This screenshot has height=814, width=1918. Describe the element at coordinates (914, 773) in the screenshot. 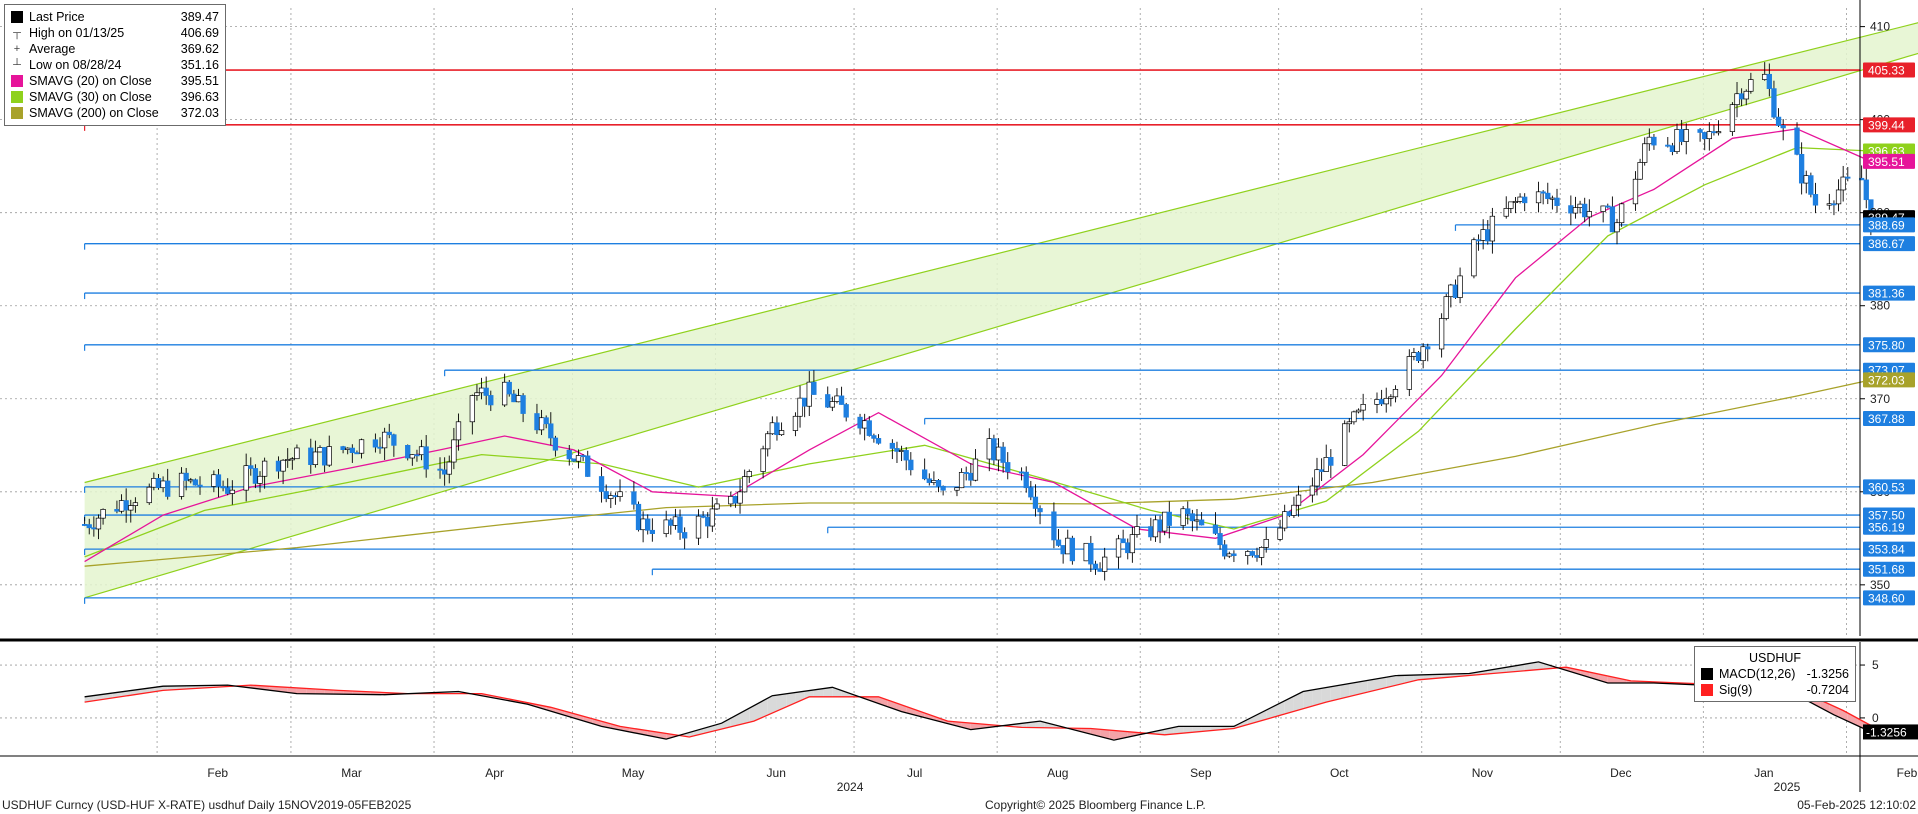

I see `x-axis-month-label: Jul` at that location.